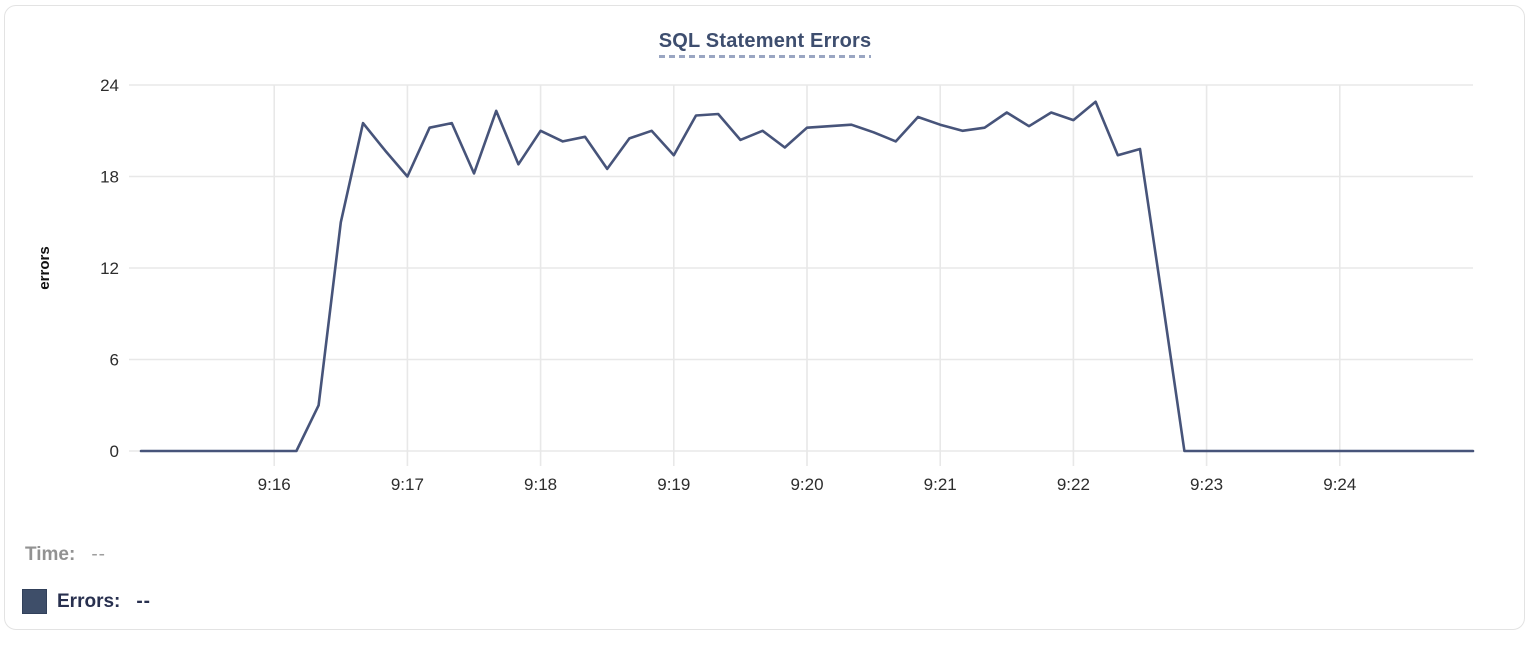 The width and height of the screenshot is (1528, 652). Describe the element at coordinates (1073, 484) in the screenshot. I see `svg-text: 9:22` at that location.